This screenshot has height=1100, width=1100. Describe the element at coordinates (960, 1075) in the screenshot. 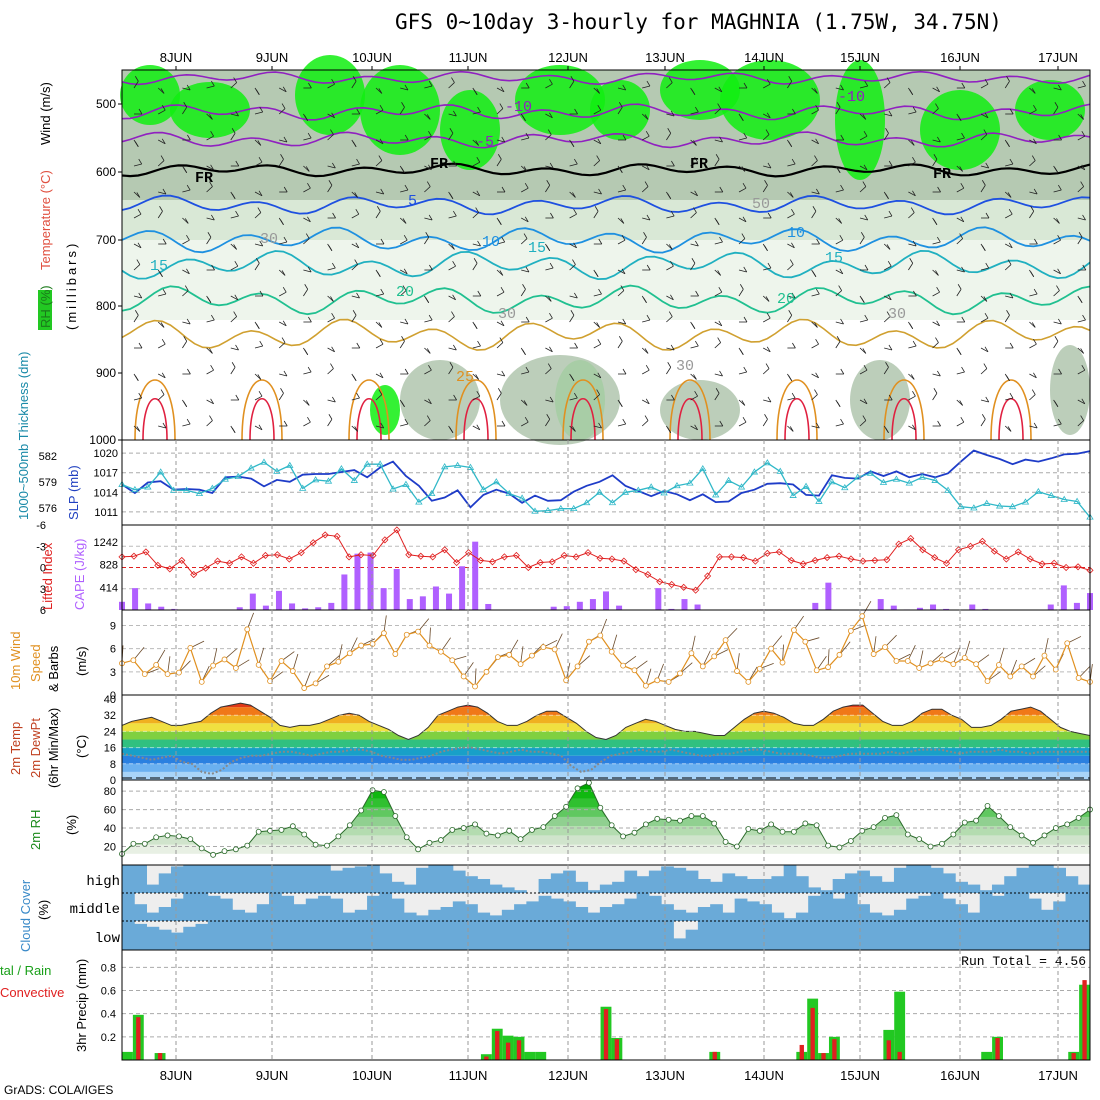

I see `day-label-bottom: 16JUN` at that location.